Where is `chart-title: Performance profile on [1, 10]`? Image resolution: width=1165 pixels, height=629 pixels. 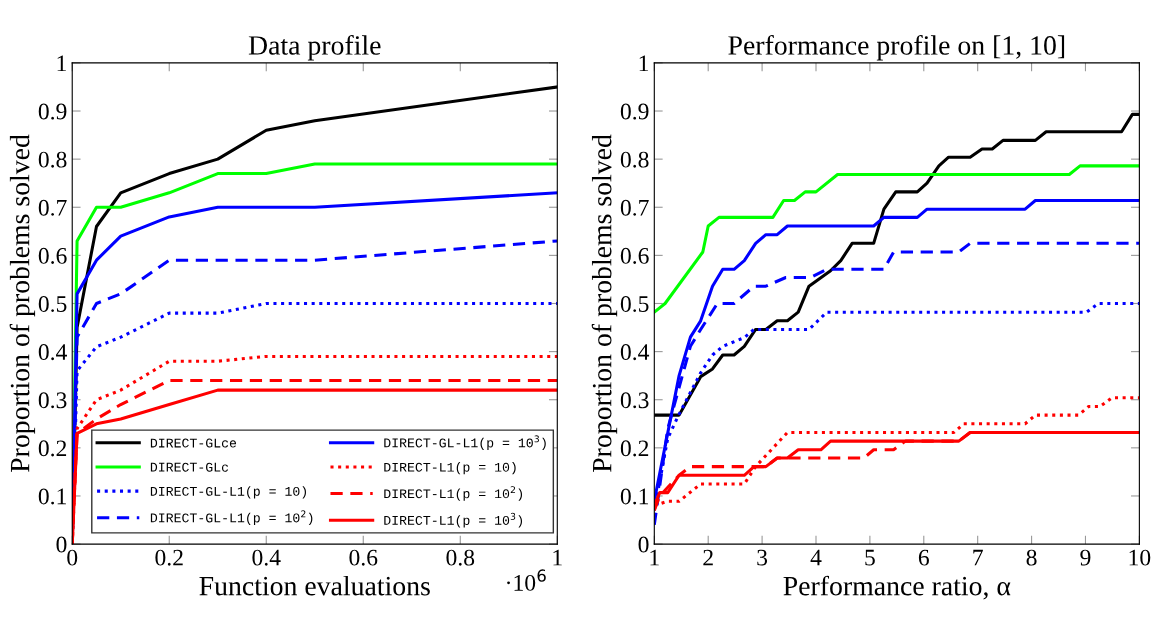
chart-title: Performance profile on [1, 10] is located at coordinates (896, 48).